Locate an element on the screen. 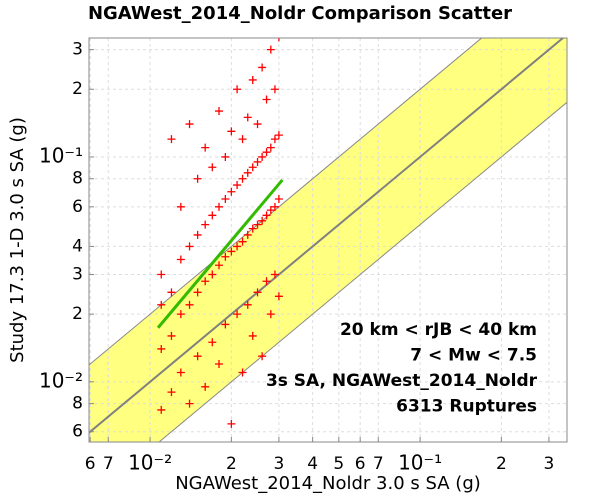  y-tick-label: 3 is located at coordinates (77, 275).